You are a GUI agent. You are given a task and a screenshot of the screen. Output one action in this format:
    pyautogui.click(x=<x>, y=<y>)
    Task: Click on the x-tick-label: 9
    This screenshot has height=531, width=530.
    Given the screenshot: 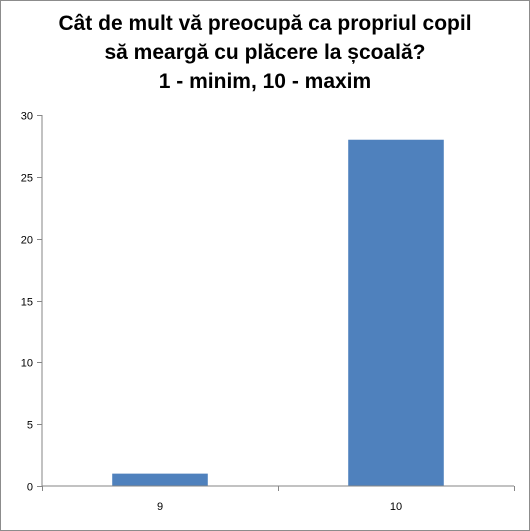 What is the action you would take?
    pyautogui.click(x=160, y=507)
    